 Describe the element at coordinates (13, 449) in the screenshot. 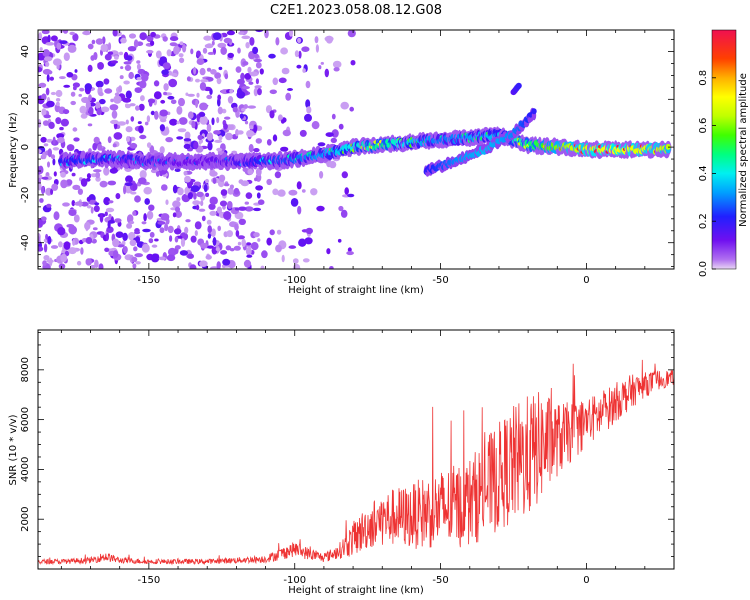

I see `snr-y-label: SNR (10 * v/v)` at that location.